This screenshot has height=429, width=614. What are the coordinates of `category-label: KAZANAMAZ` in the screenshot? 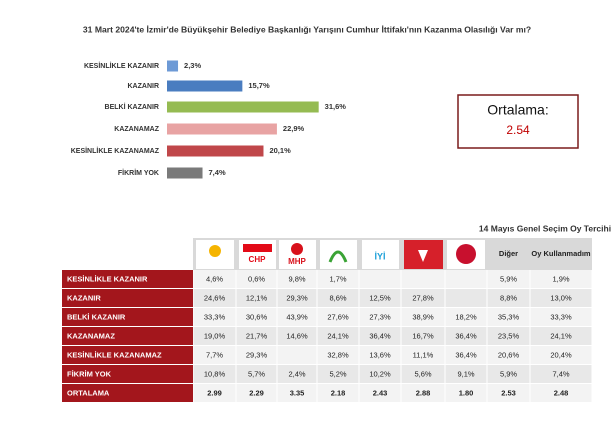 It's located at (136, 129).